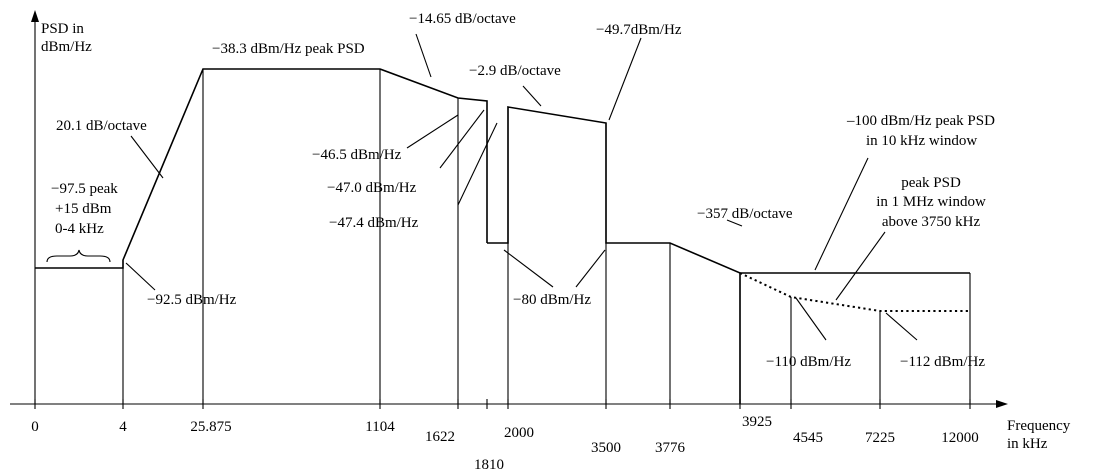 This screenshot has width=1093, height=475. I want to click on tick-label: 3925, so click(757, 422).